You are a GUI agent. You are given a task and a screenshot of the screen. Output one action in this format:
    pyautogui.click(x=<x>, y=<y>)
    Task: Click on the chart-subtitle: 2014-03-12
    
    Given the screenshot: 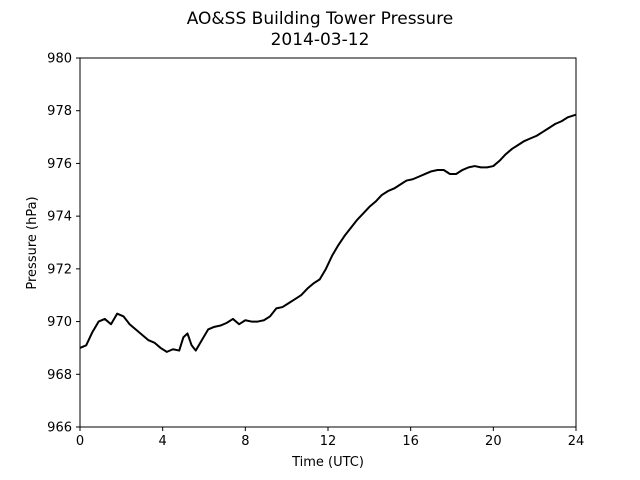 What is the action you would take?
    pyautogui.click(x=320, y=40)
    